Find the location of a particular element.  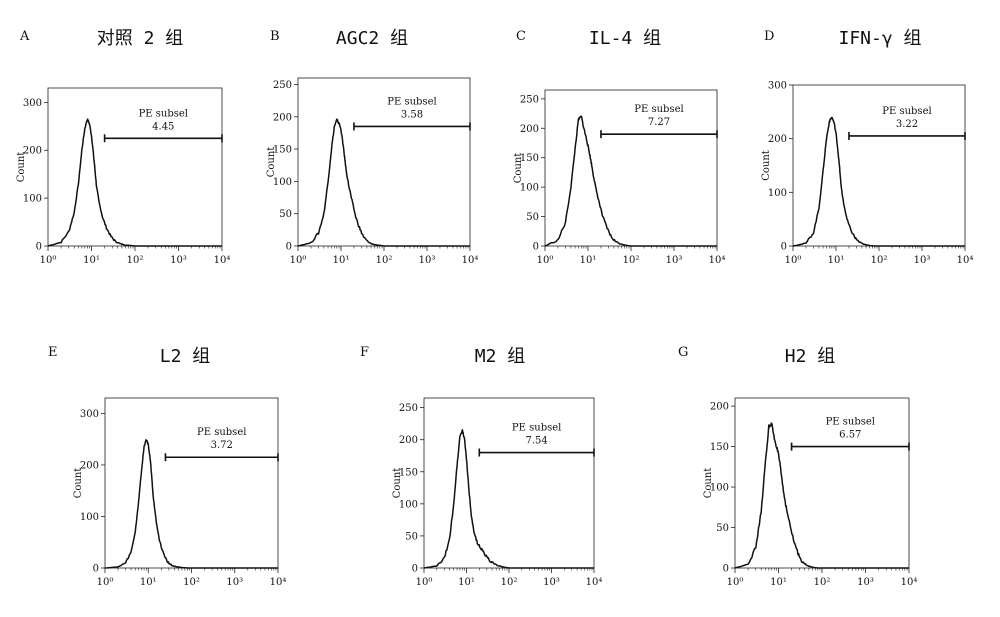

panel-a-xtick-label: 10² is located at coordinates (135, 260).